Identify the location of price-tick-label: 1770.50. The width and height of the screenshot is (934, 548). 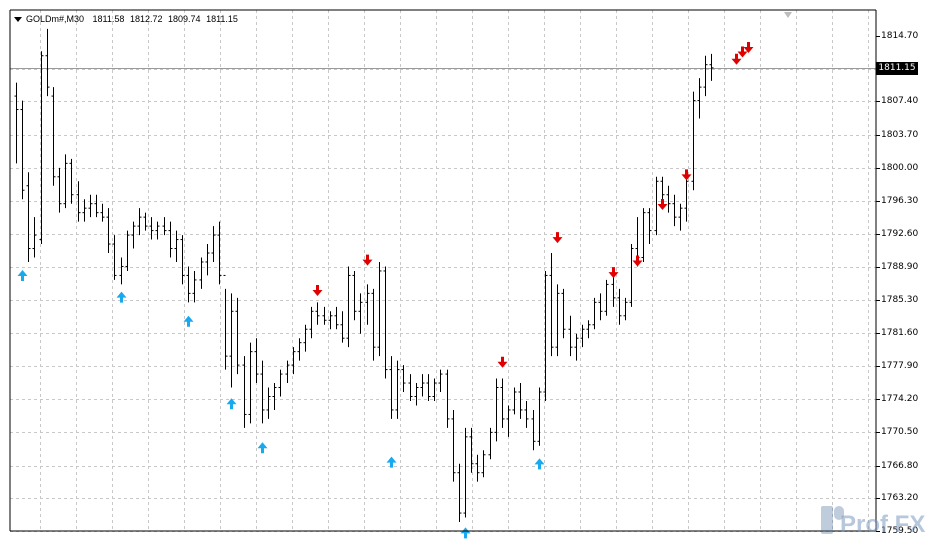
(900, 431).